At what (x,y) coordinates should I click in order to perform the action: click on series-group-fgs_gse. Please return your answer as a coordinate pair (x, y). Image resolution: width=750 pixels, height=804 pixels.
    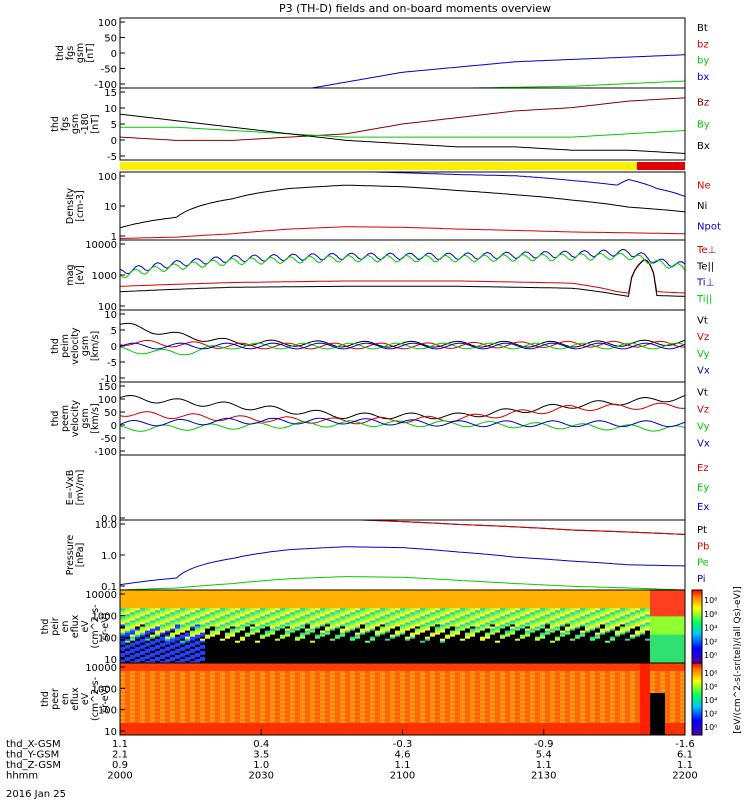
    Looking at the image, I should click on (402, 126).